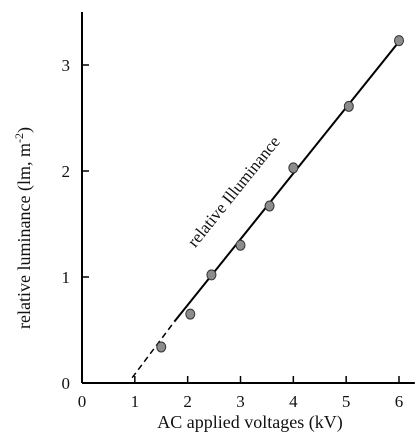  I want to click on x-tick-label: 6, so click(399, 401).